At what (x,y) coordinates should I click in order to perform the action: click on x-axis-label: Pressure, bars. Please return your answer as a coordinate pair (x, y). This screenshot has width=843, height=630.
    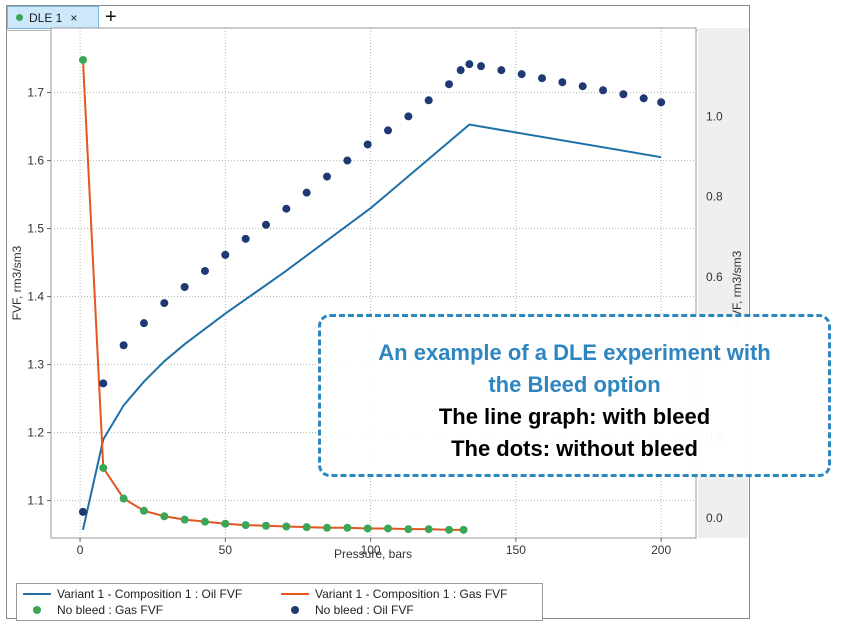
    Looking at the image, I should click on (373, 554).